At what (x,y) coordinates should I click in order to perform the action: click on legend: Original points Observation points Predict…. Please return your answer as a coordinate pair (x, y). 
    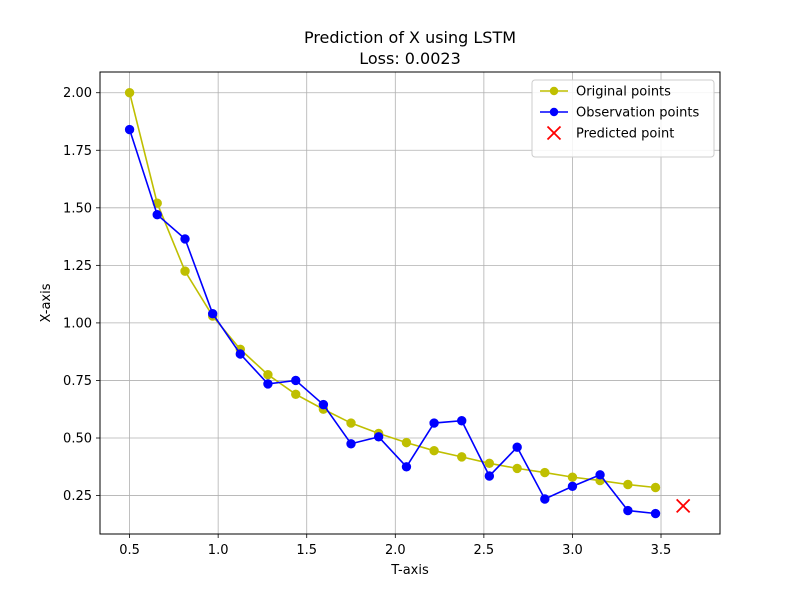
    Looking at the image, I should click on (623, 118).